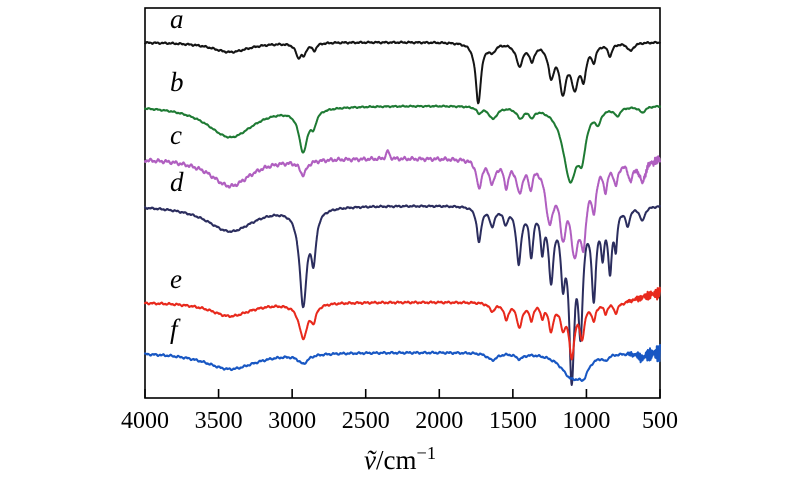 This screenshot has height=493, width=800. Describe the element at coordinates (177, 19) in the screenshot. I see `curve-label-a: a` at that location.